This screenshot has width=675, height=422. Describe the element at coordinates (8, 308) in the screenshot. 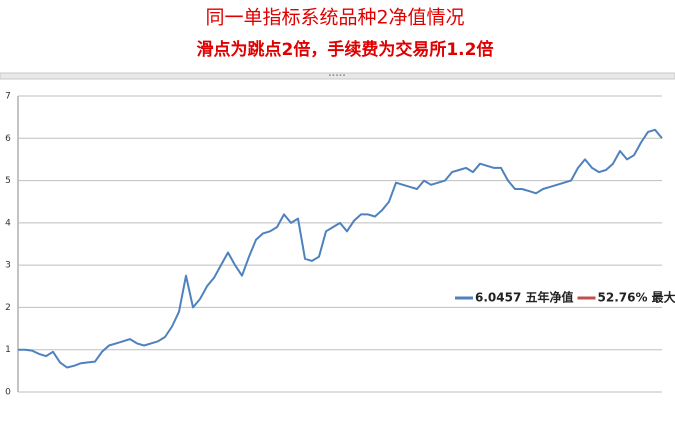

I see `y-tick-label: 2` at that location.